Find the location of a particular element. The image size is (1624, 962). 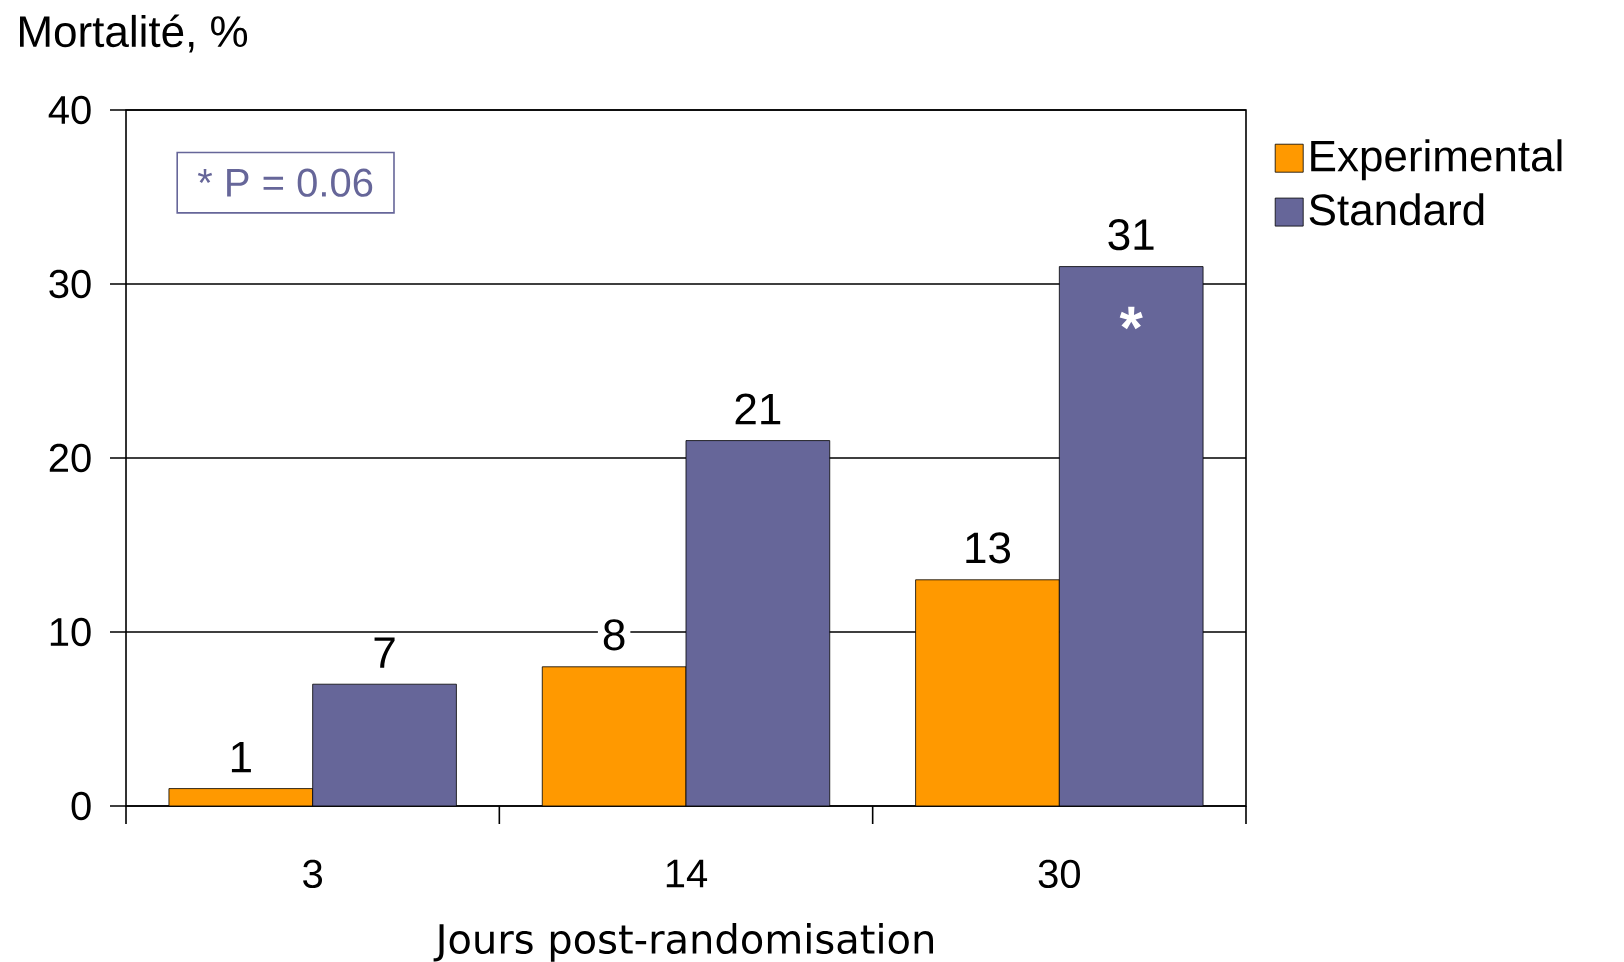

data-label: 31 is located at coordinates (1131, 235).